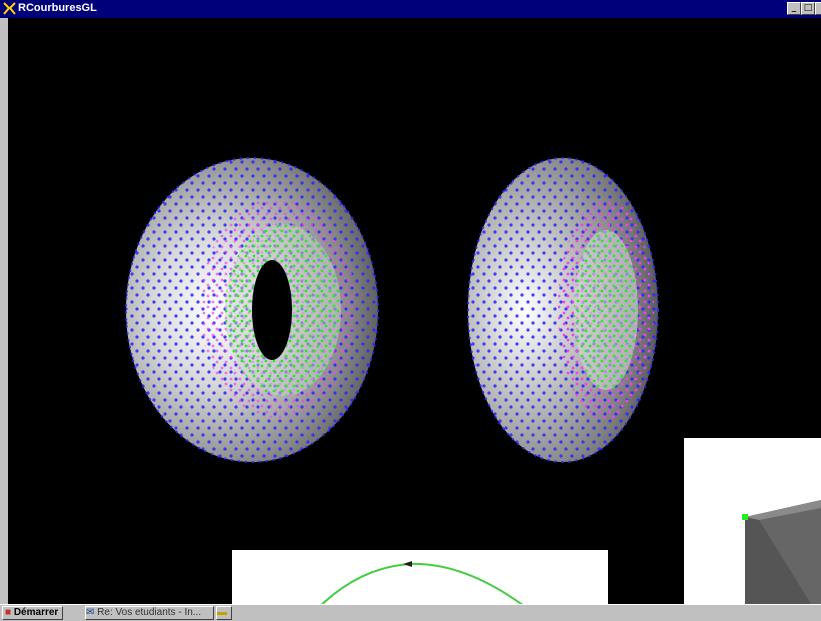  I want to click on envelope-icon: ✉, so click(90, 612).